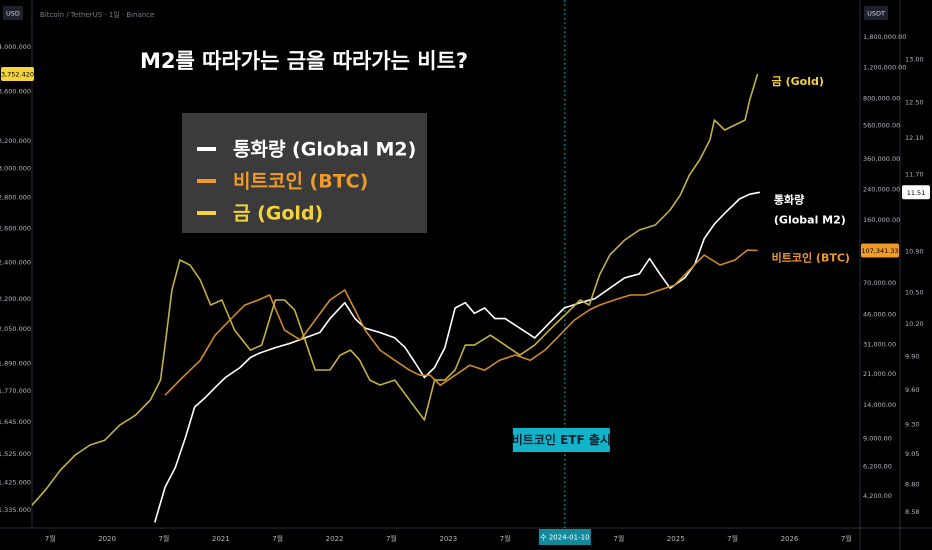  What do you see at coordinates (15, 299) in the screenshot?
I see `y-tick-label: 2,200.000` at bounding box center [15, 299].